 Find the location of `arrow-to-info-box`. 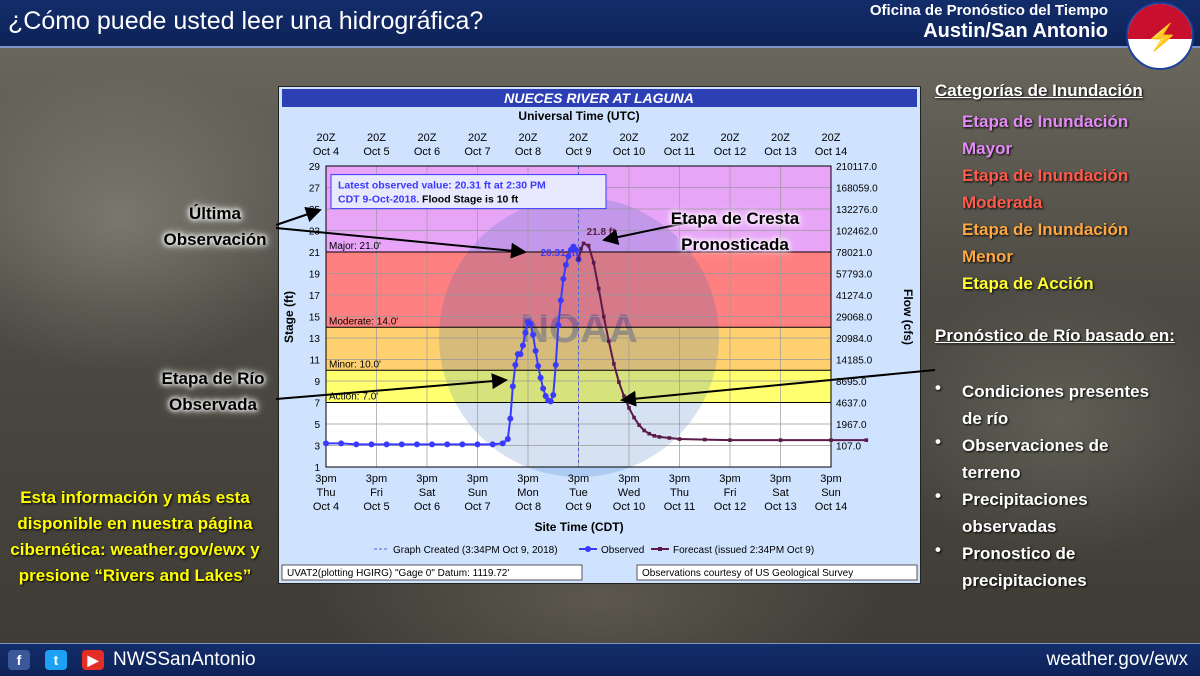

arrow-to-info-box is located at coordinates (298, 216).